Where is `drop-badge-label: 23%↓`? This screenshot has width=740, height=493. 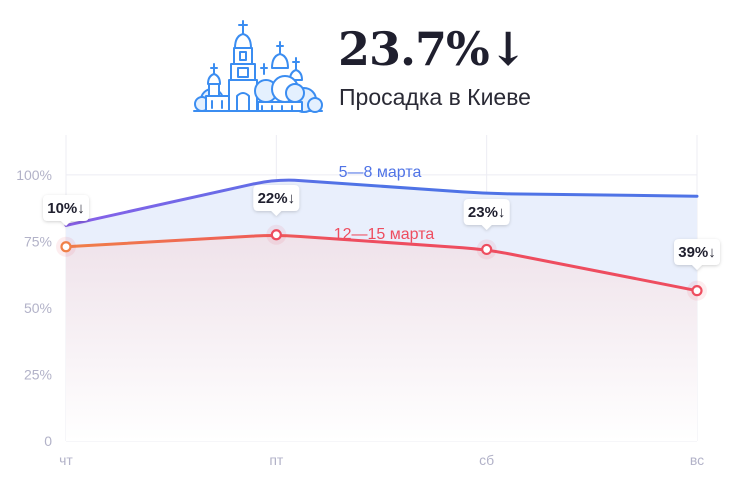 drop-badge-label: 23%↓ is located at coordinates (487, 212).